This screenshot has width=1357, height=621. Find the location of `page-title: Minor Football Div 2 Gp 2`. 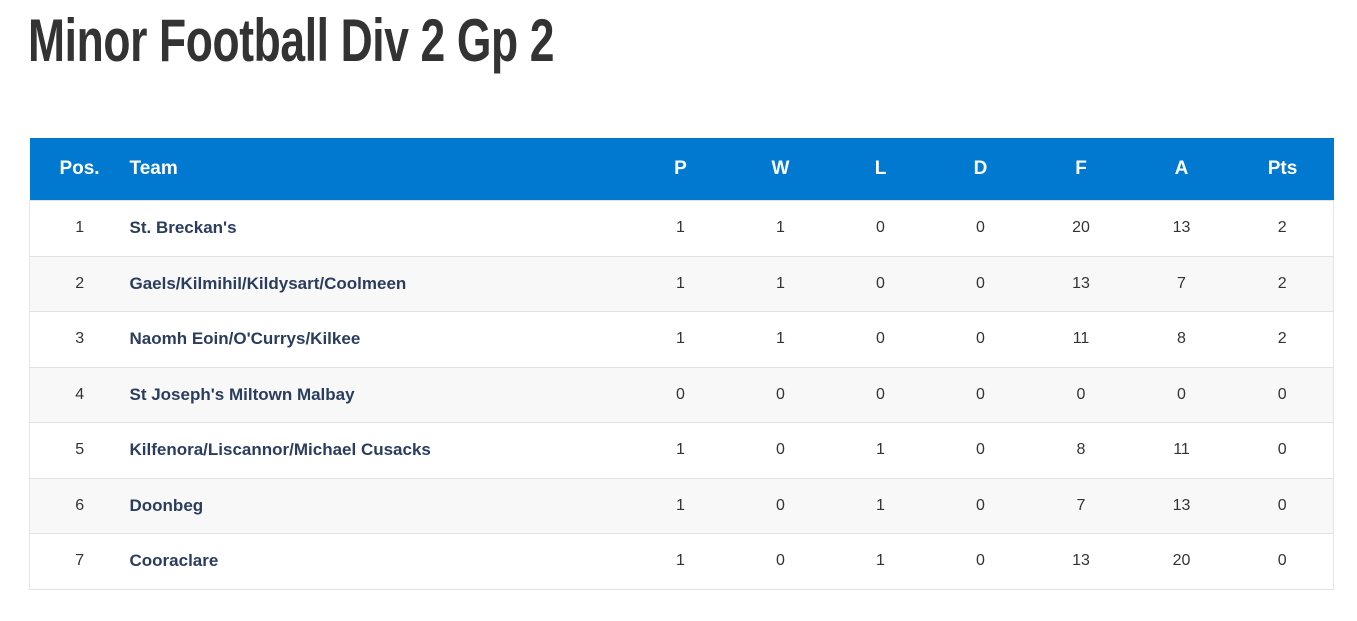

page-title: Minor Football Div 2 Gp 2 is located at coordinates (291, 40).